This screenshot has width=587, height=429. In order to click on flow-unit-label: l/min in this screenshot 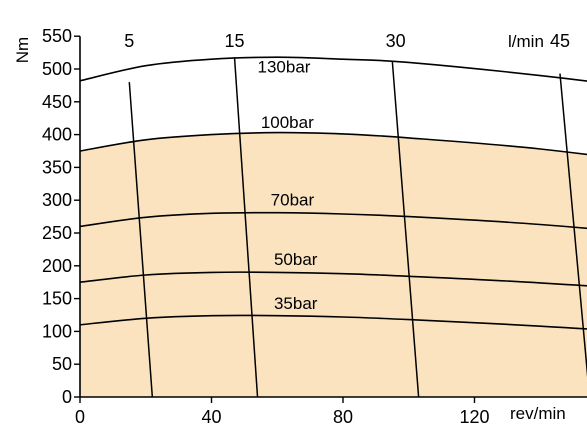, I will do `click(526, 41)`.